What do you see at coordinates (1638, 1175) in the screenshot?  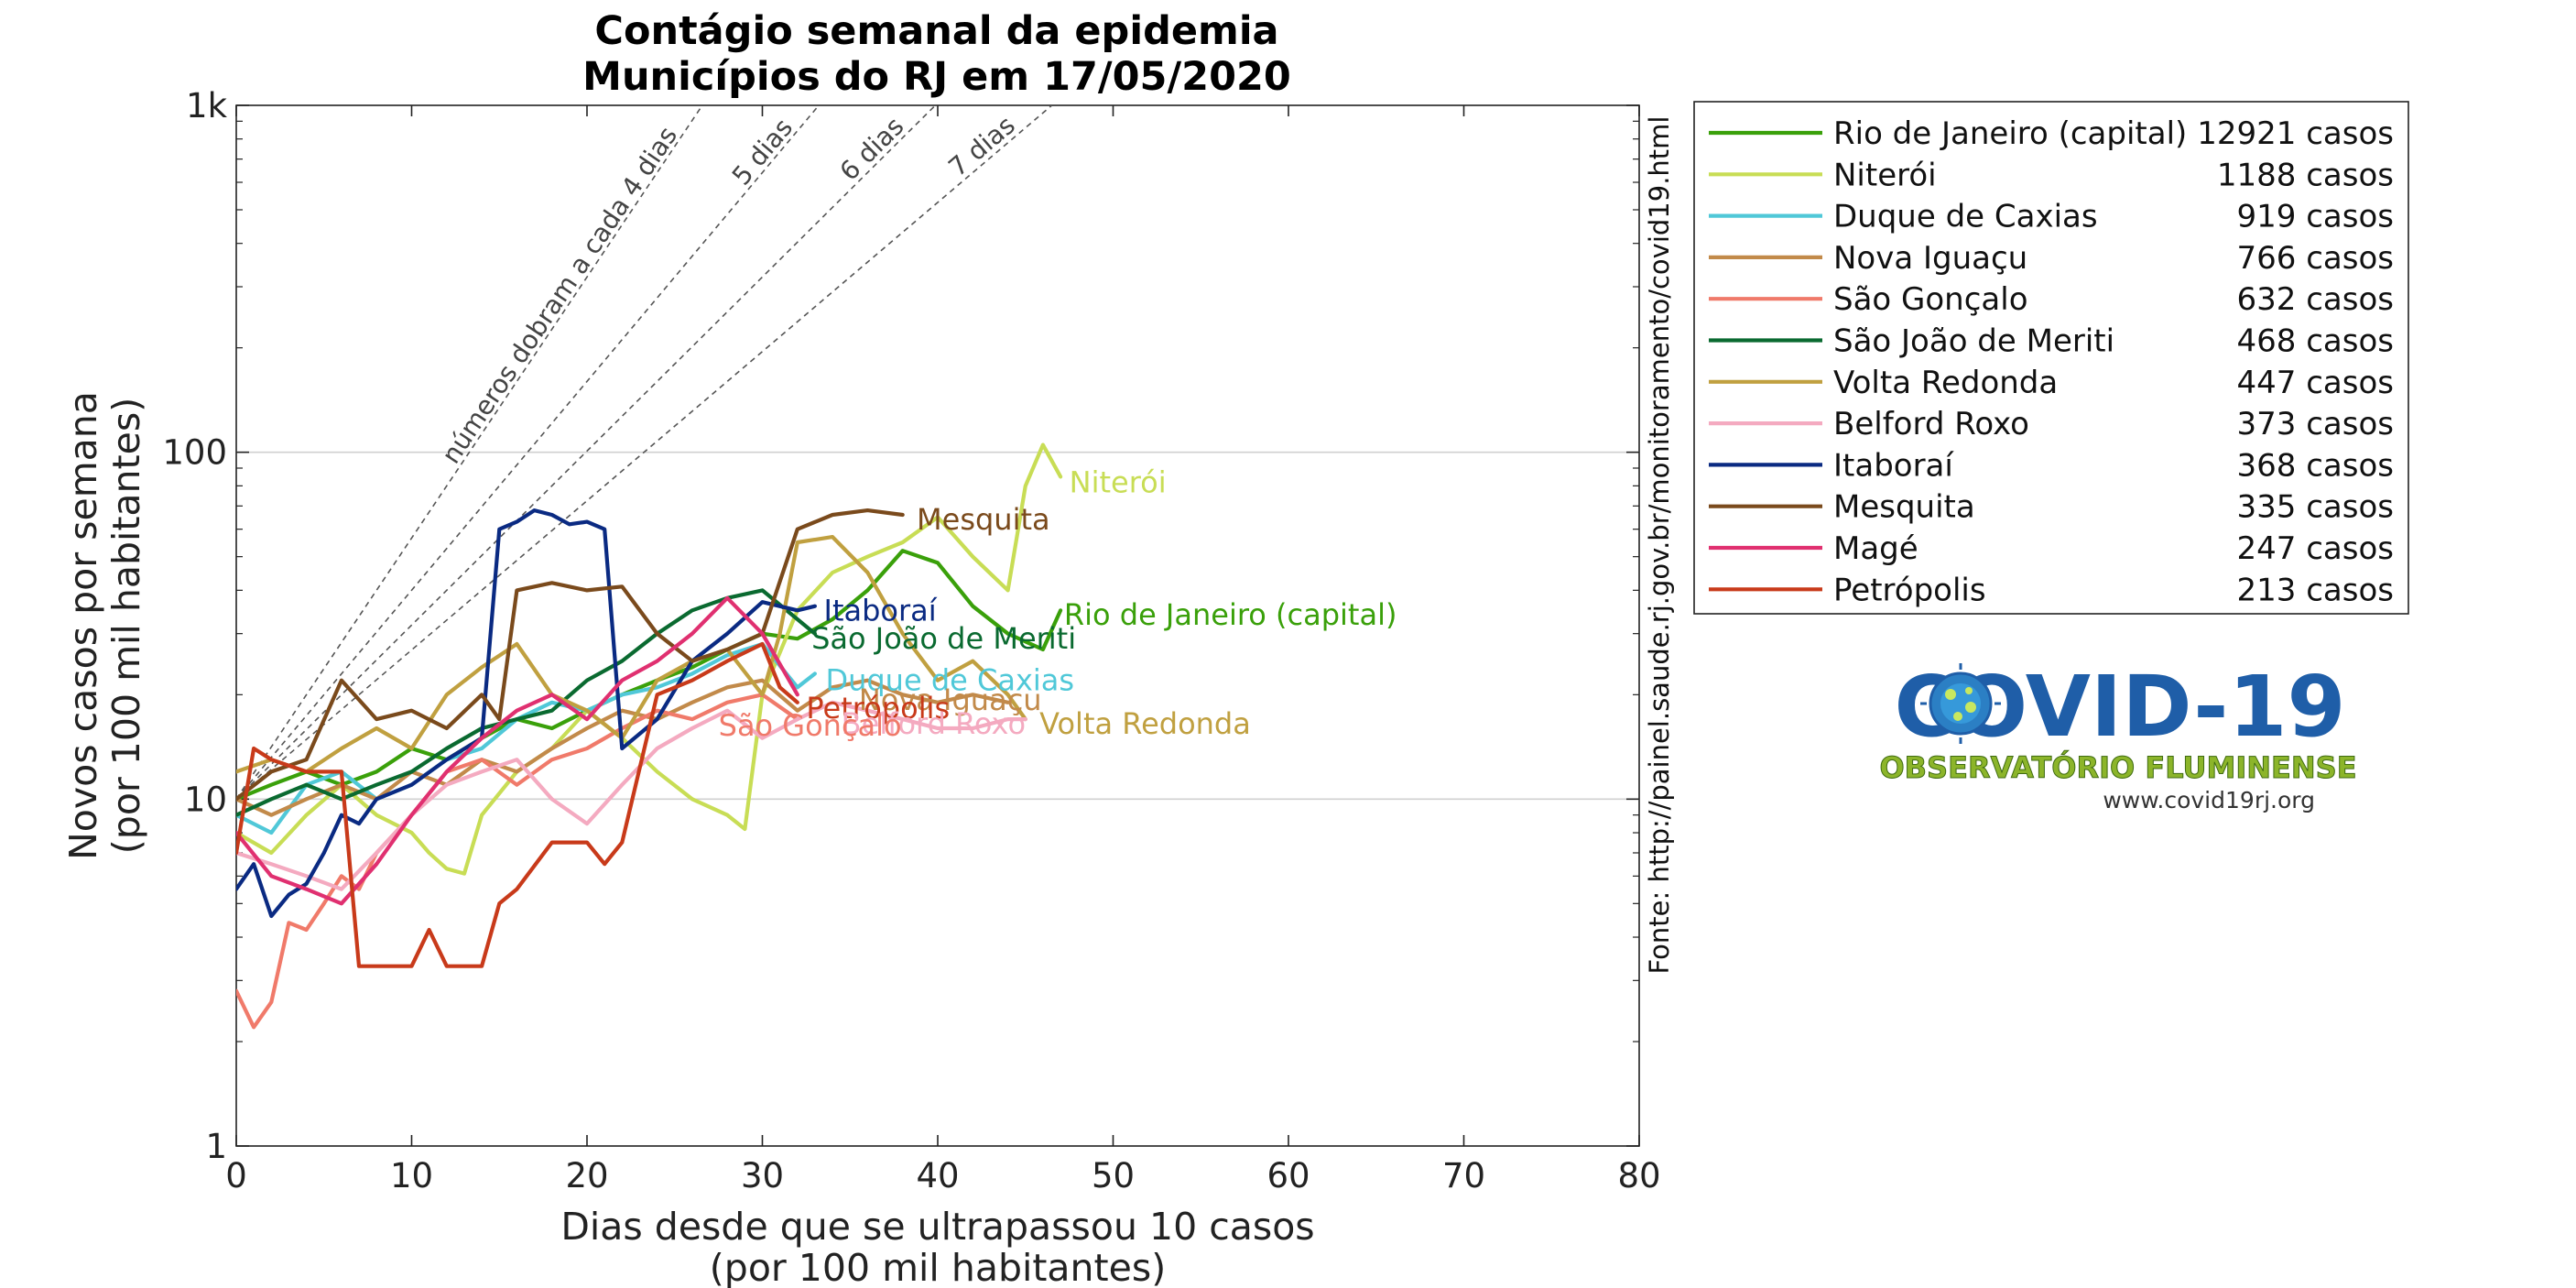 I see `x-tick-label: 80` at bounding box center [1638, 1175].